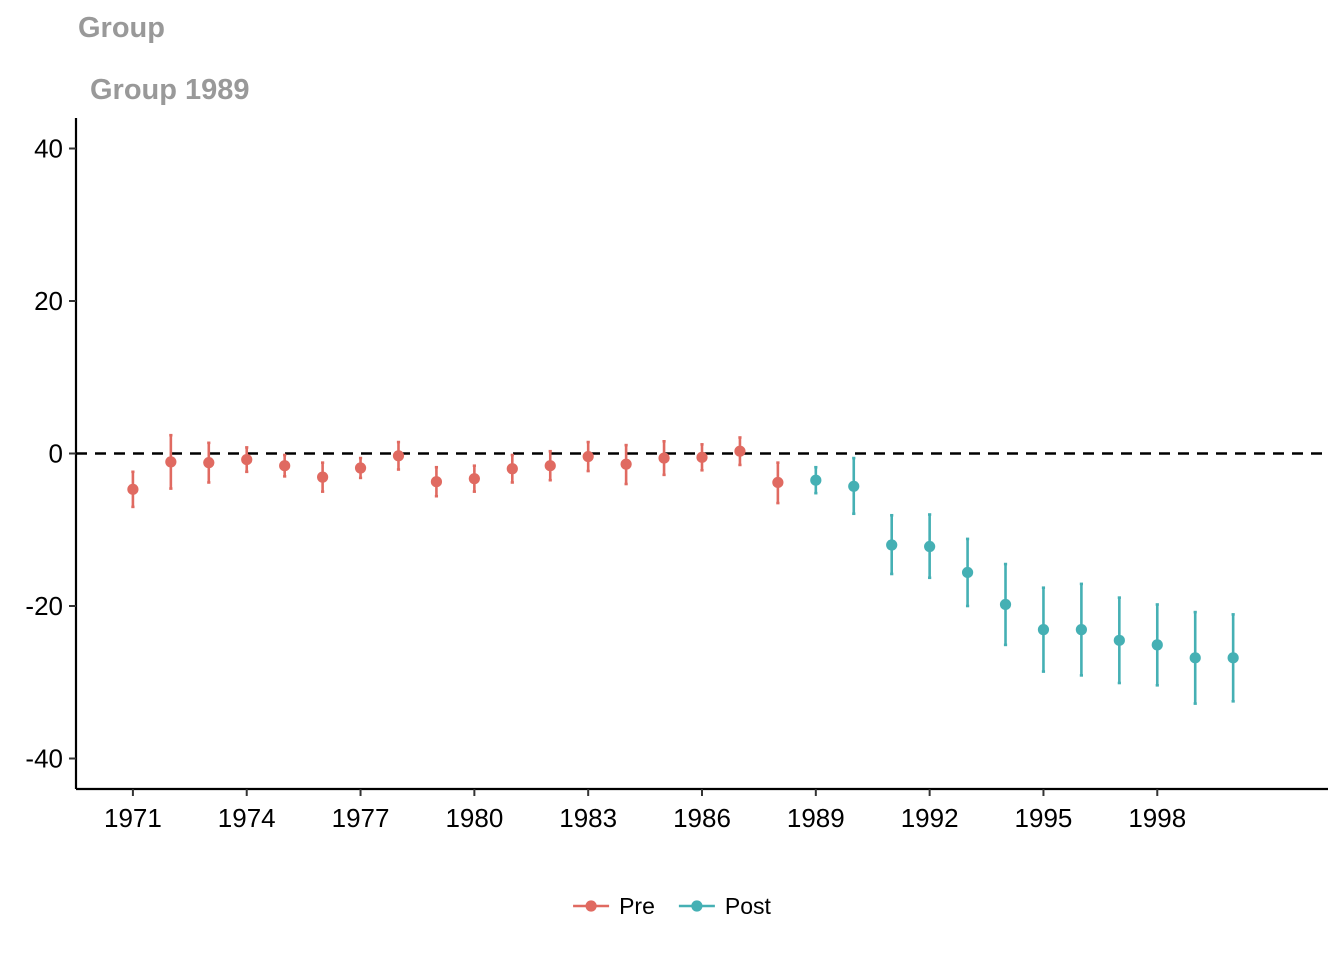  What do you see at coordinates (121, 28) in the screenshot?
I see `chart-title: Group` at bounding box center [121, 28].